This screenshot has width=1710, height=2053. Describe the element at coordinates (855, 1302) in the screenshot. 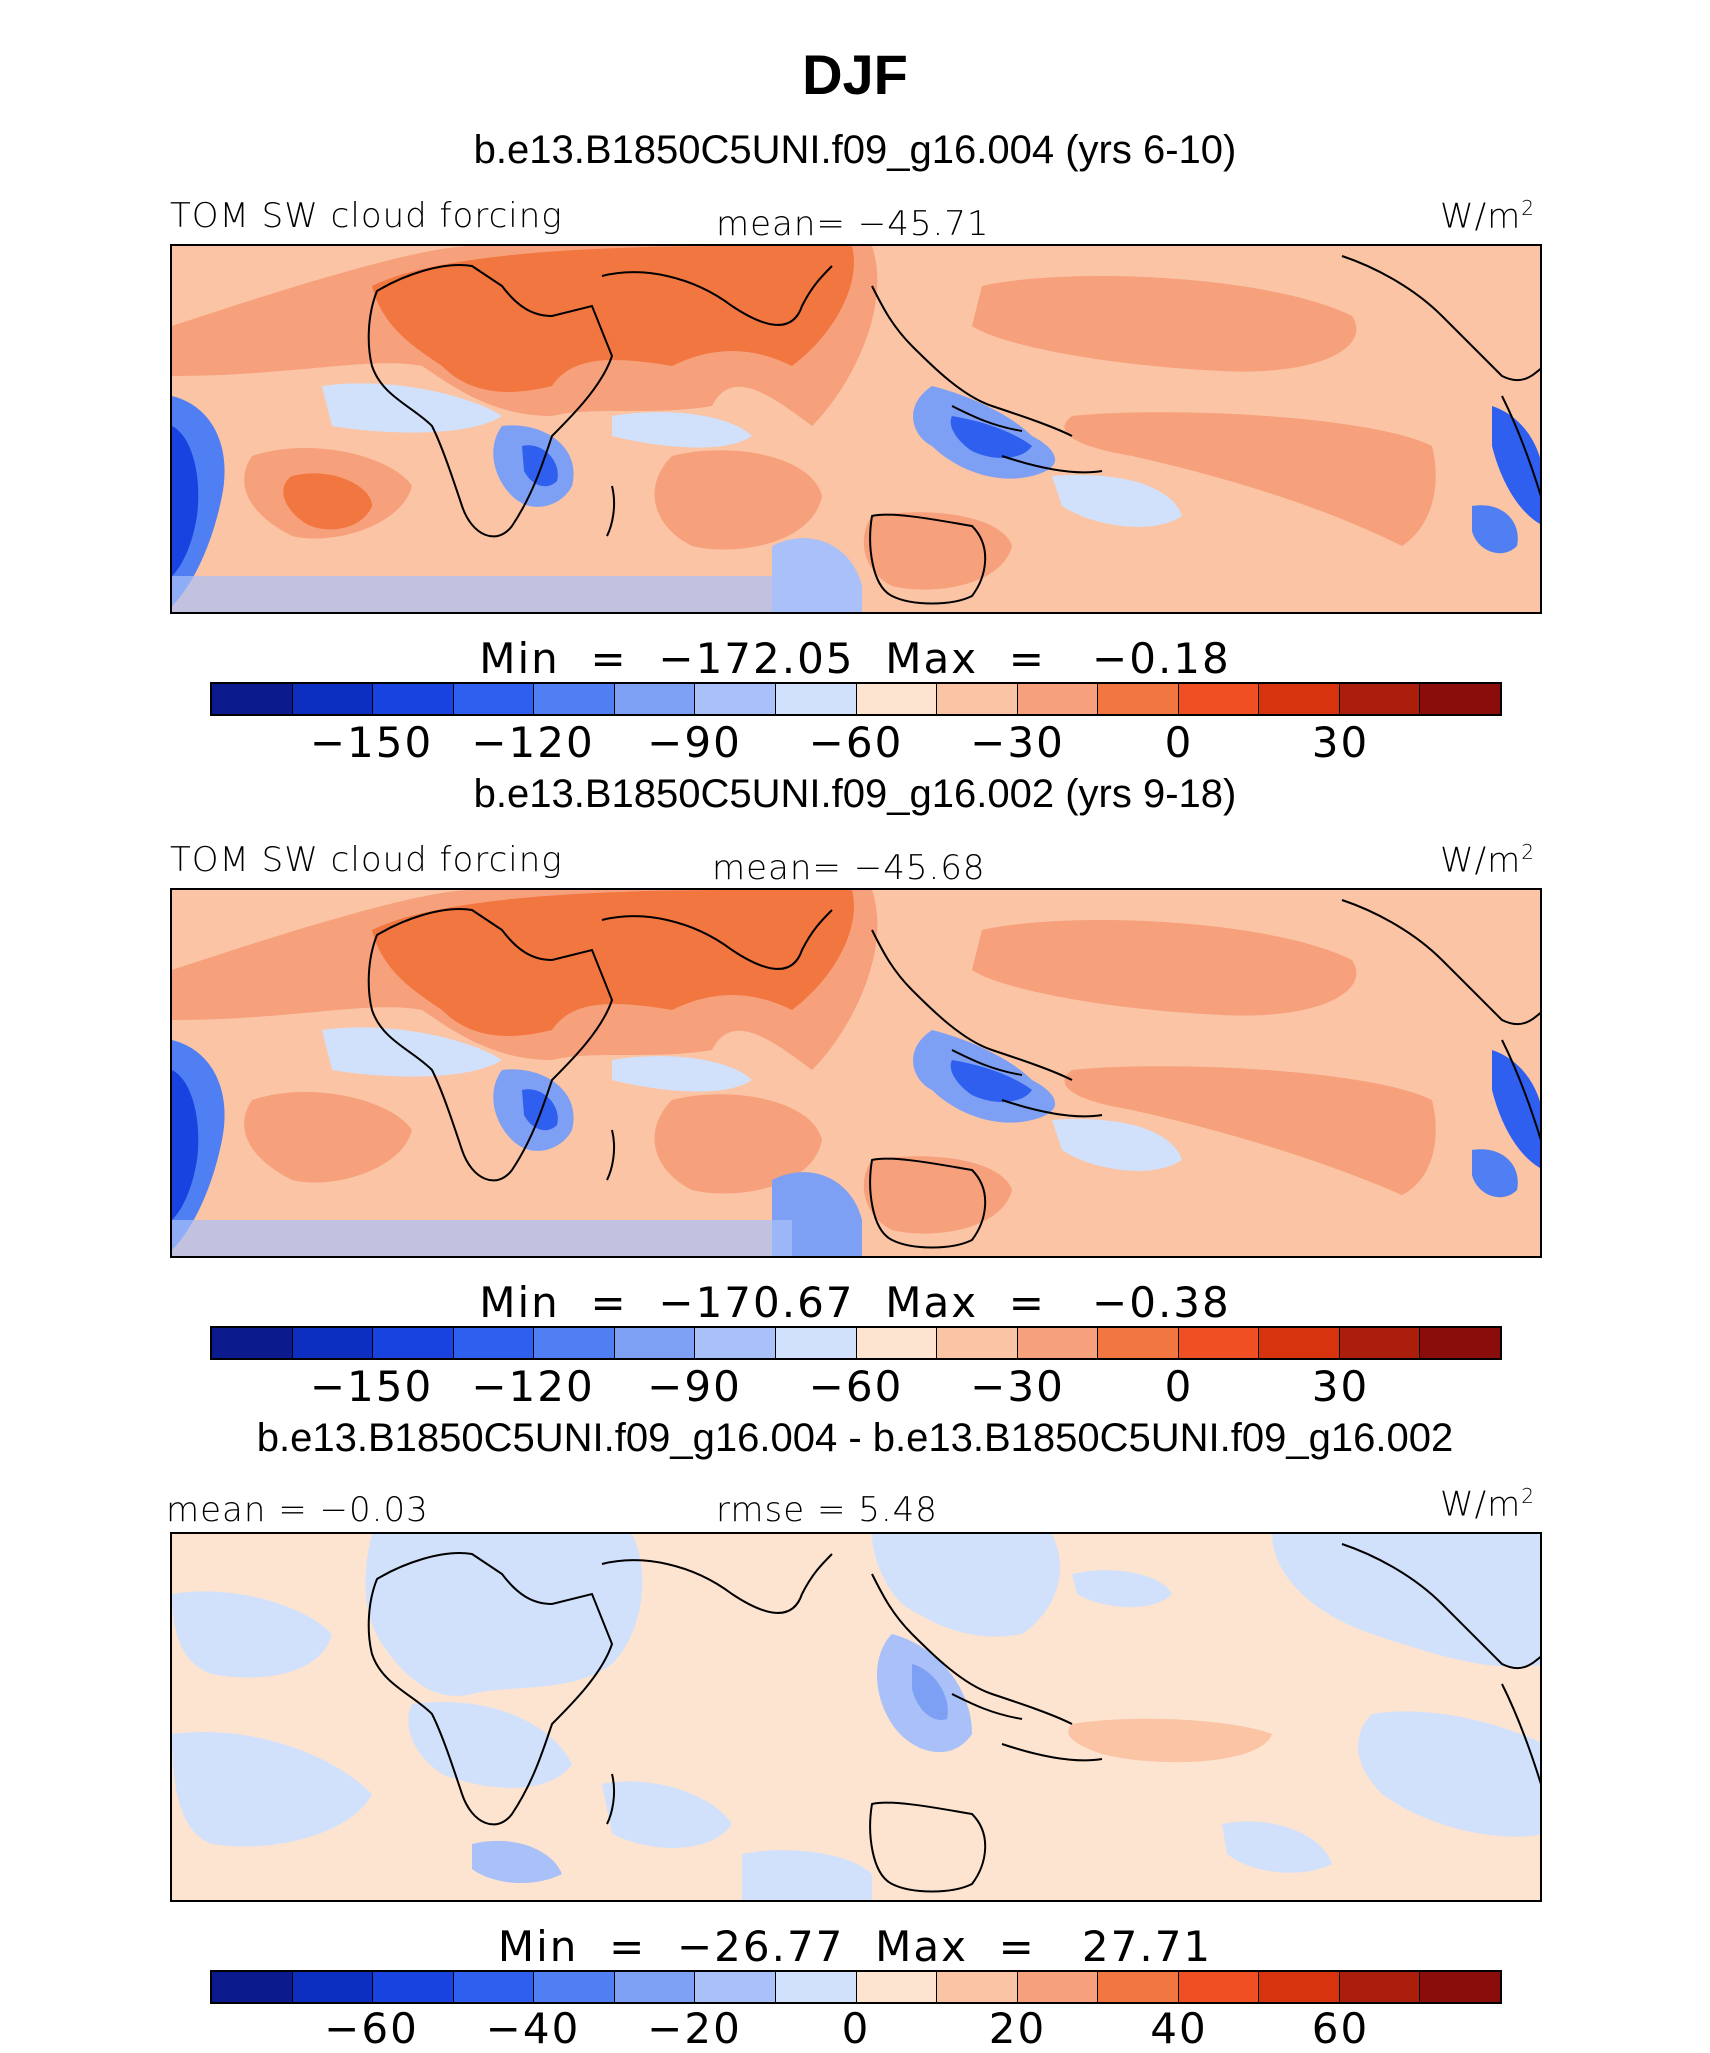

I see `panel-2-minmax: Min = −170.67 Max = −0.38` at that location.